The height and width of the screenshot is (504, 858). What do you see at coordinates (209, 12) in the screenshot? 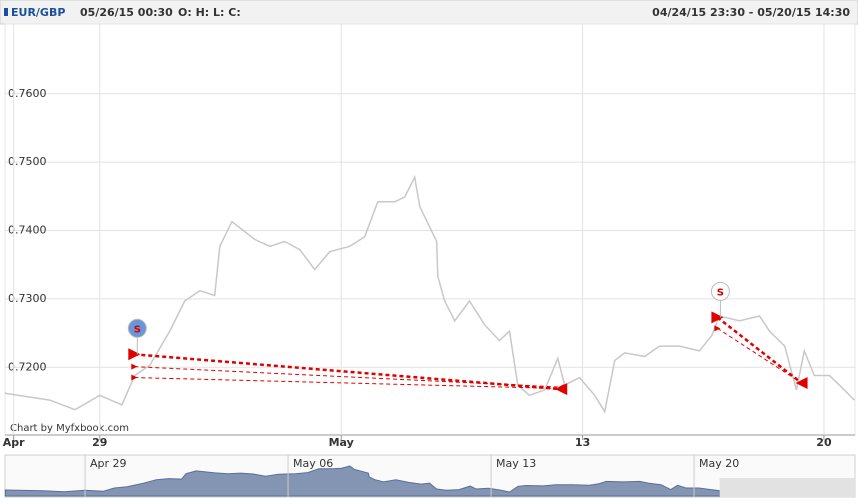
I see `ohlc-label: O: H: L: C:` at bounding box center [209, 12].